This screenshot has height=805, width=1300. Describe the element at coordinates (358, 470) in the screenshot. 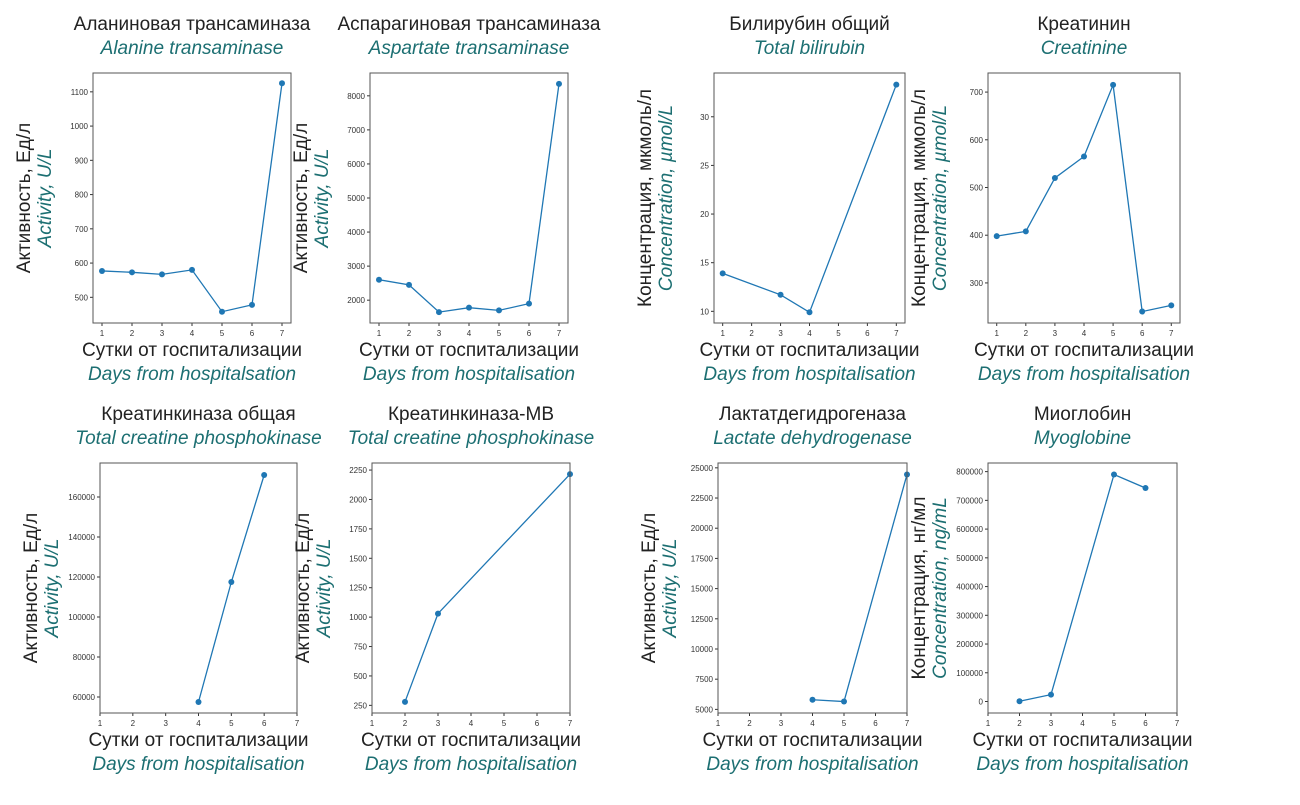

I see `y-tick-label: 2250` at that location.